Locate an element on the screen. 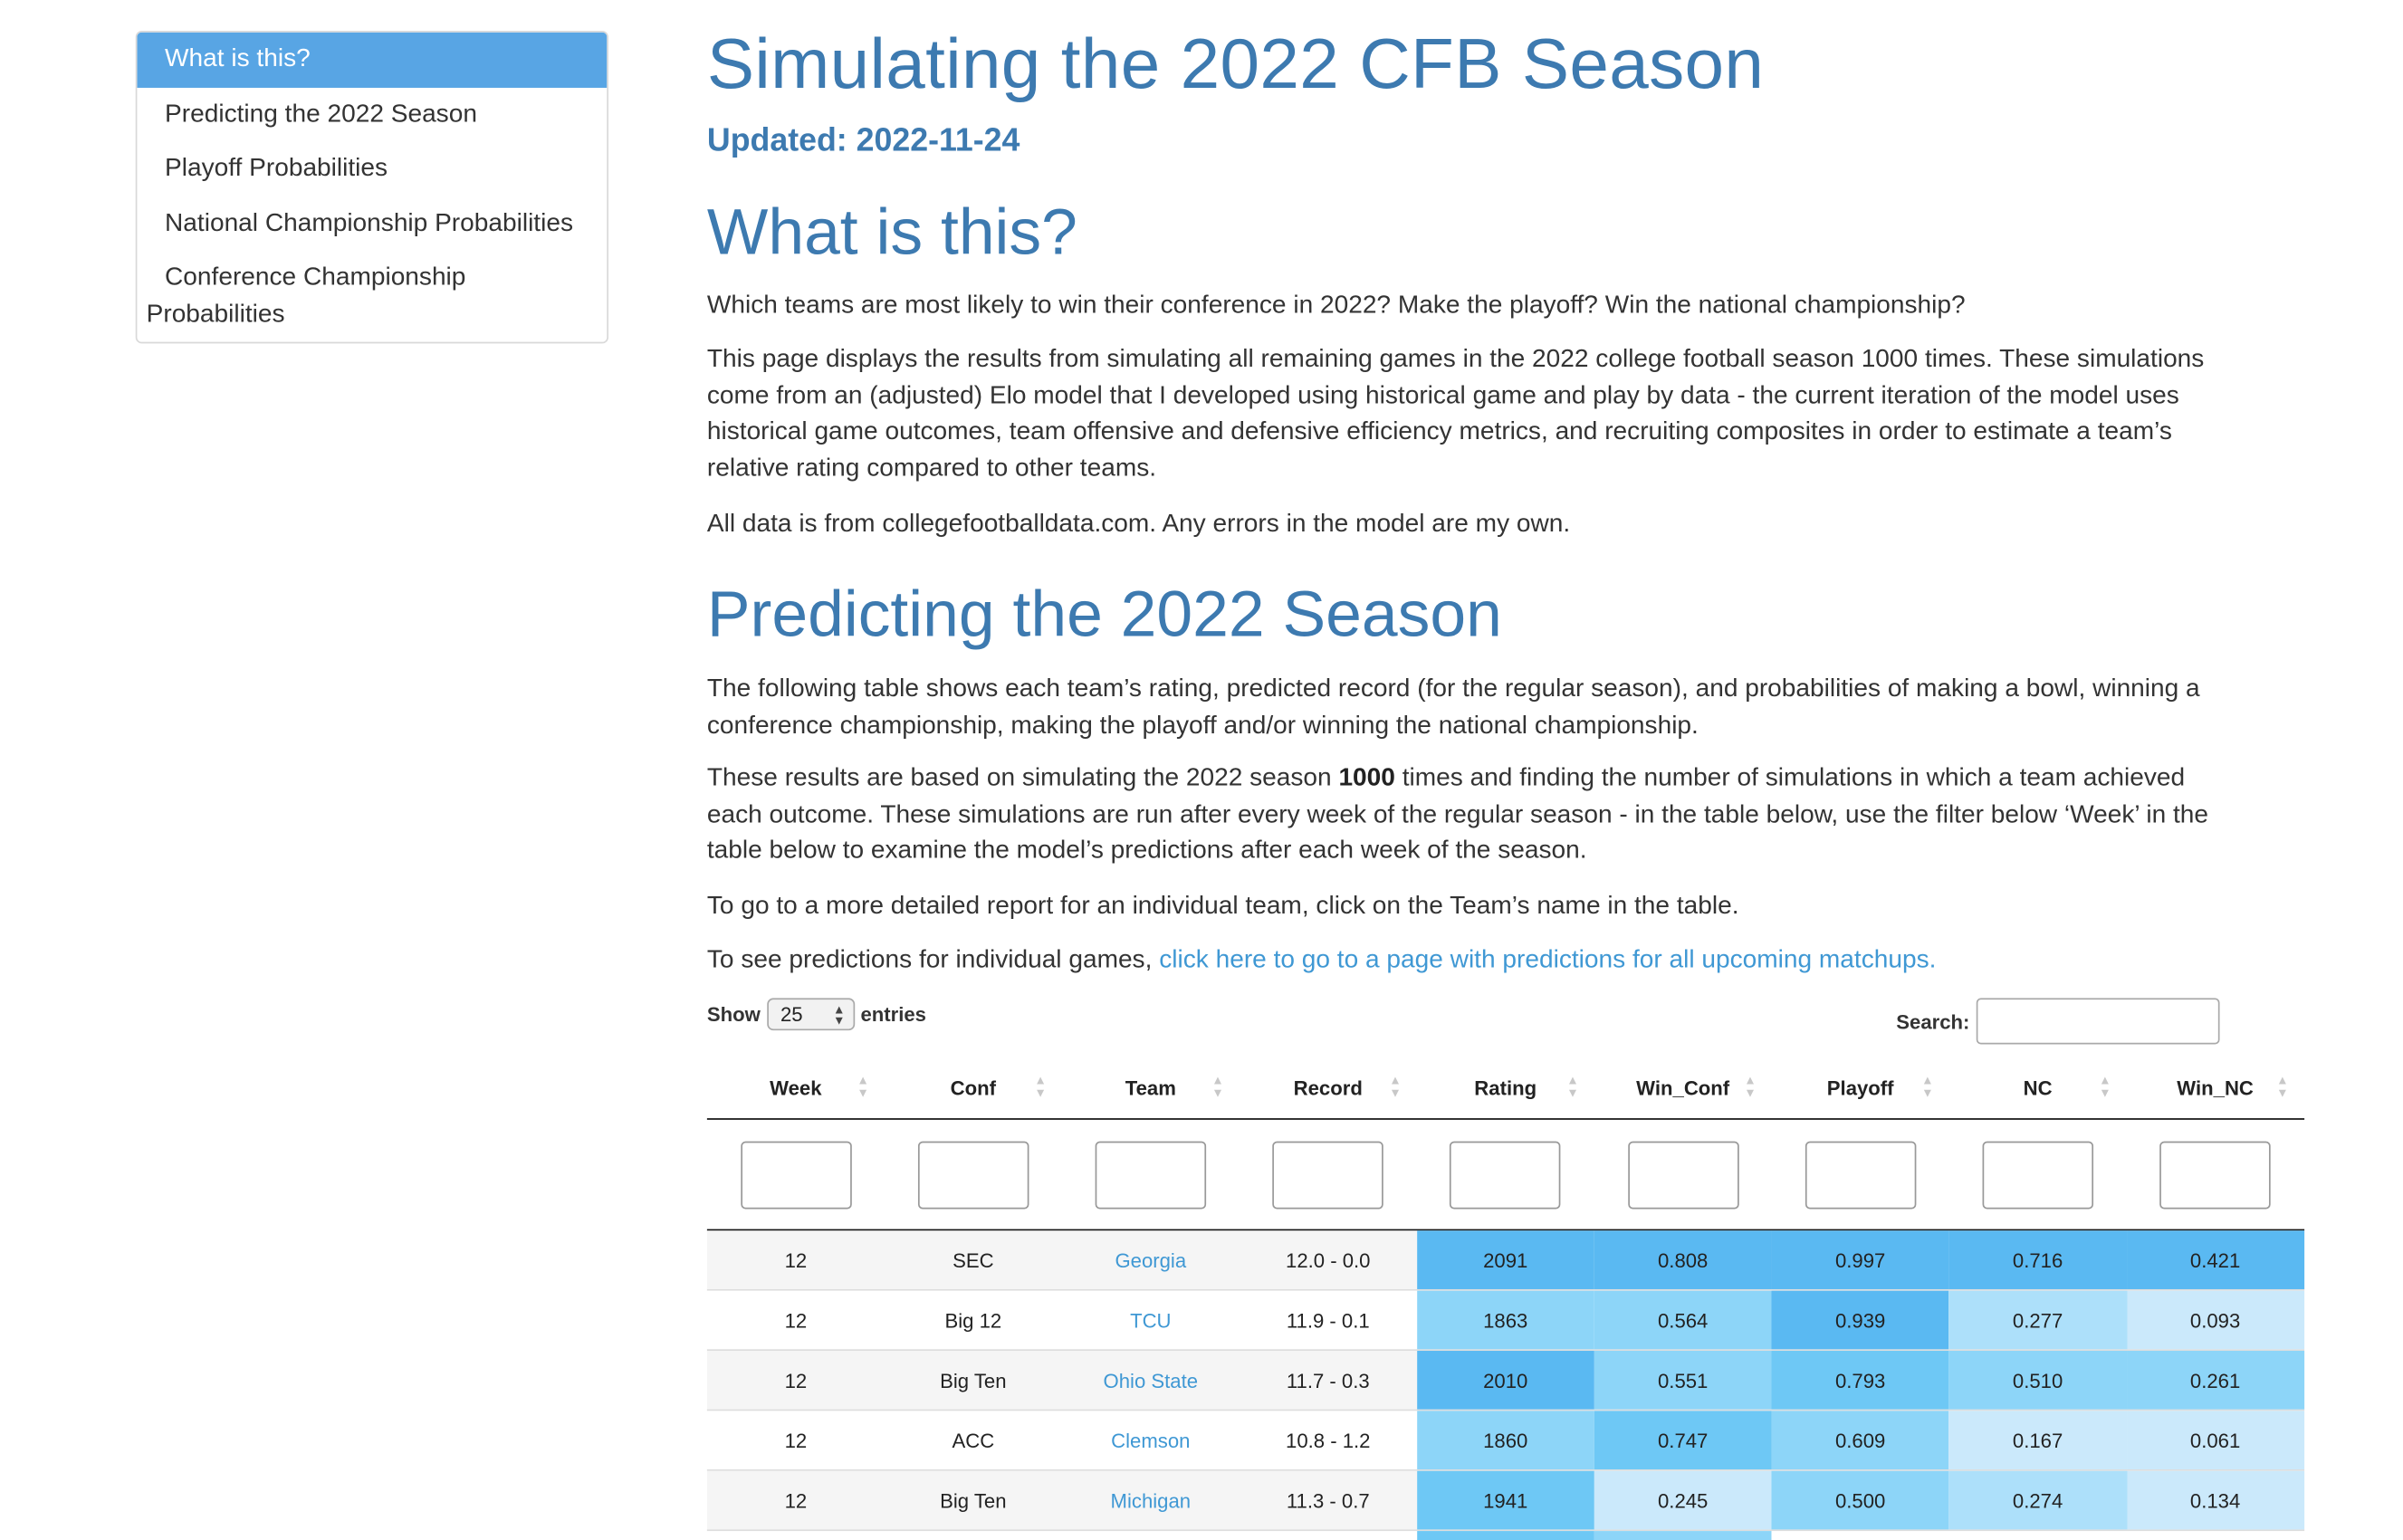  column-header-playoff: Playoff ▲ ▼ is located at coordinates (1861, 1087).